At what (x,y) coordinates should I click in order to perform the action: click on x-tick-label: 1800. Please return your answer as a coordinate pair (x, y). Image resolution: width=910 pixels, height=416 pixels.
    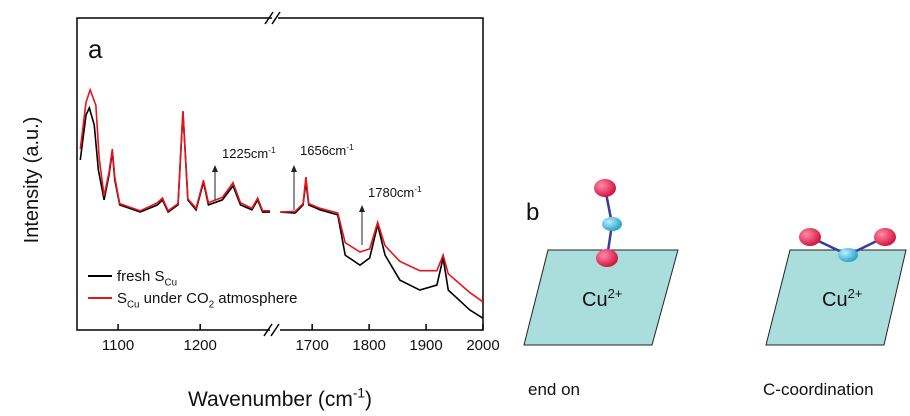
    Looking at the image, I should click on (368, 345).